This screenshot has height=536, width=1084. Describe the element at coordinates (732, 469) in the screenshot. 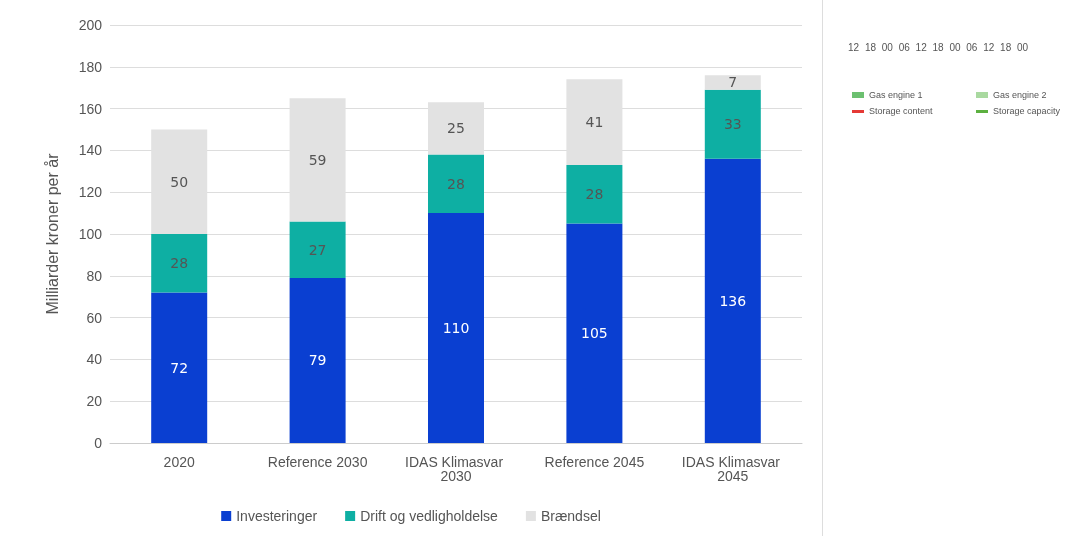

I see `x-tick-label: IDAS Klimasvar 2045` at that location.